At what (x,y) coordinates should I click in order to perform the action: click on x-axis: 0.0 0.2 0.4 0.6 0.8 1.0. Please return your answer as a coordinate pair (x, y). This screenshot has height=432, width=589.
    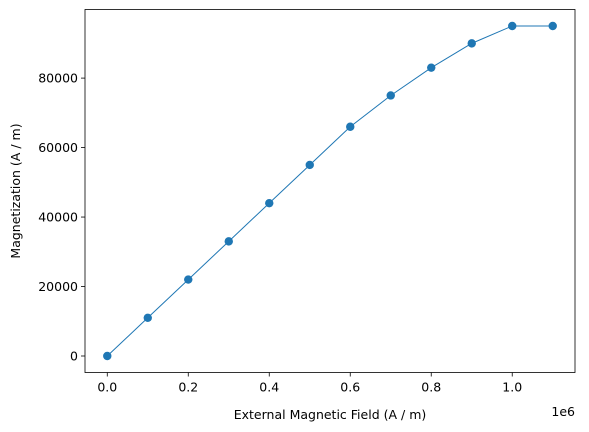
    Looking at the image, I should click on (309, 383).